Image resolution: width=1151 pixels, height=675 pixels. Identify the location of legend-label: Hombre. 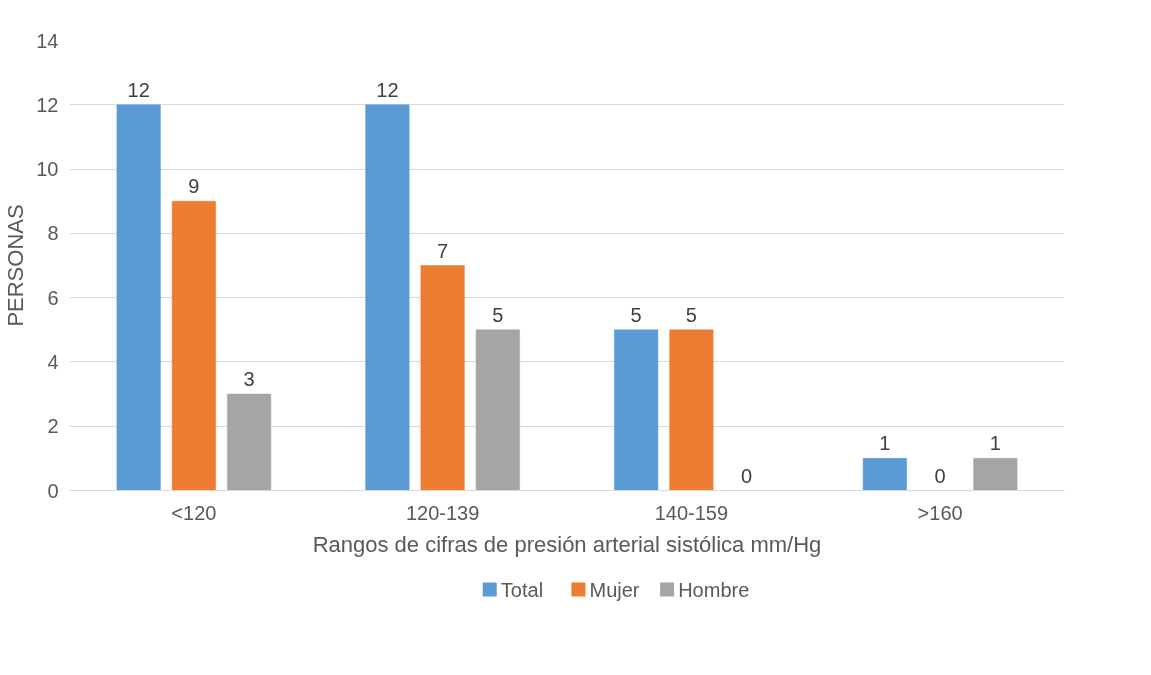
(714, 589).